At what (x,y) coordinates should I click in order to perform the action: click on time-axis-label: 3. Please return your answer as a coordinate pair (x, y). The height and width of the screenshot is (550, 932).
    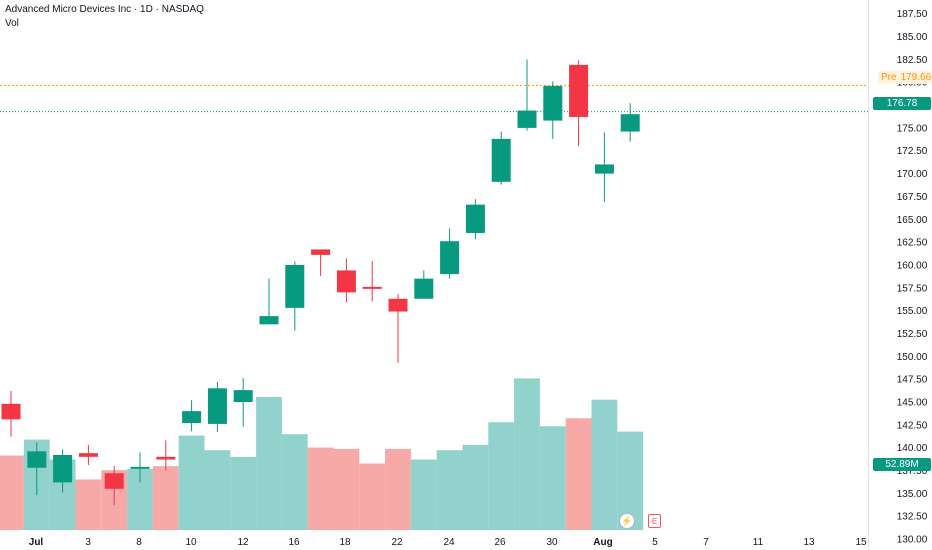
    Looking at the image, I should click on (88, 542).